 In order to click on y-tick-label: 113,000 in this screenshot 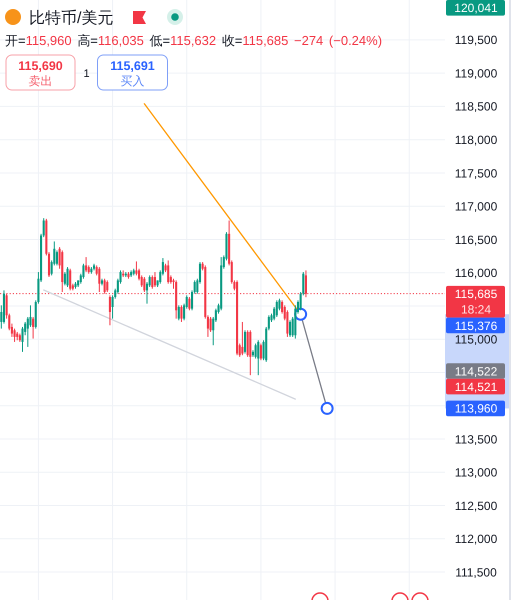, I will do `click(476, 473)`.